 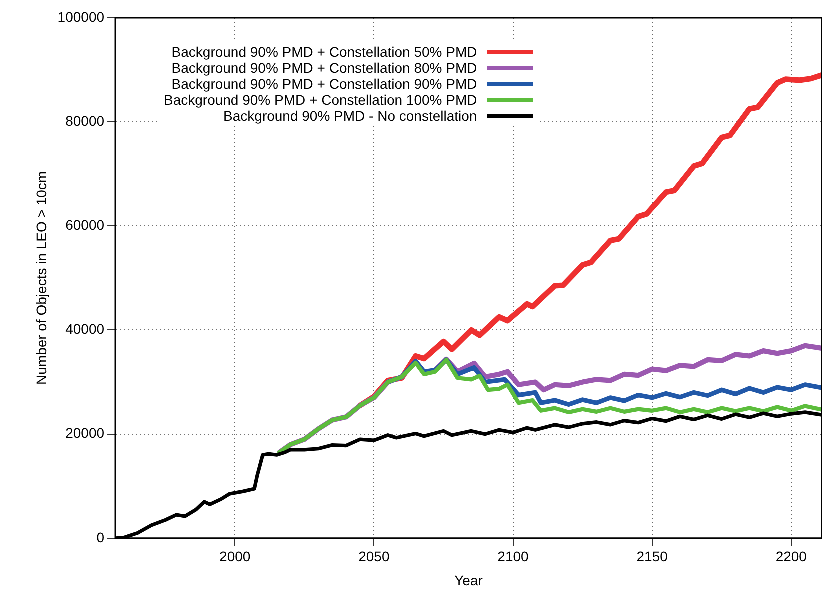 I want to click on y-tick-label: 0, so click(x=100, y=537).